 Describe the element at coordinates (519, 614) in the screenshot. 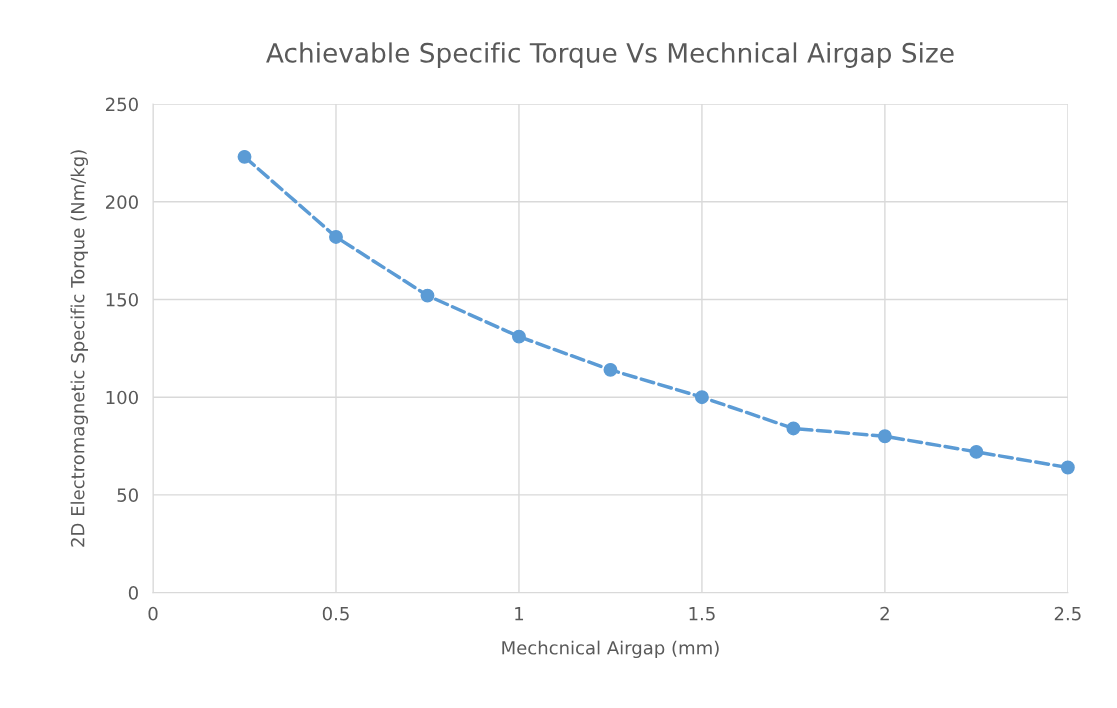

I see `x-tick-label: 1` at that location.